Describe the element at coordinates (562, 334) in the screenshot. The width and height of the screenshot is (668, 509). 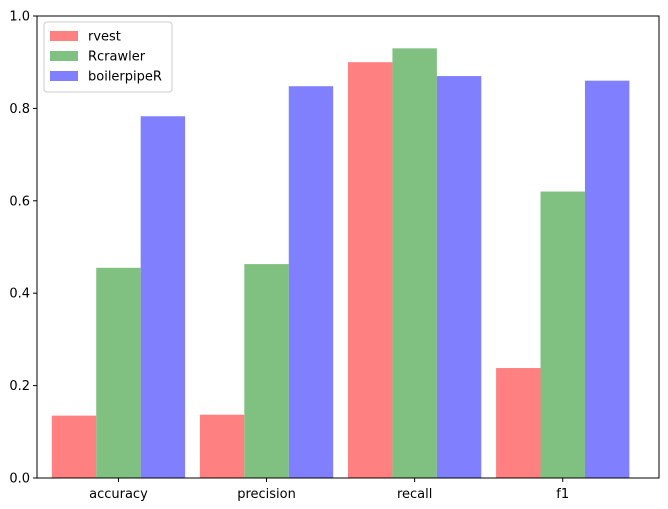
I see `bar-rcrawler-f1` at that location.